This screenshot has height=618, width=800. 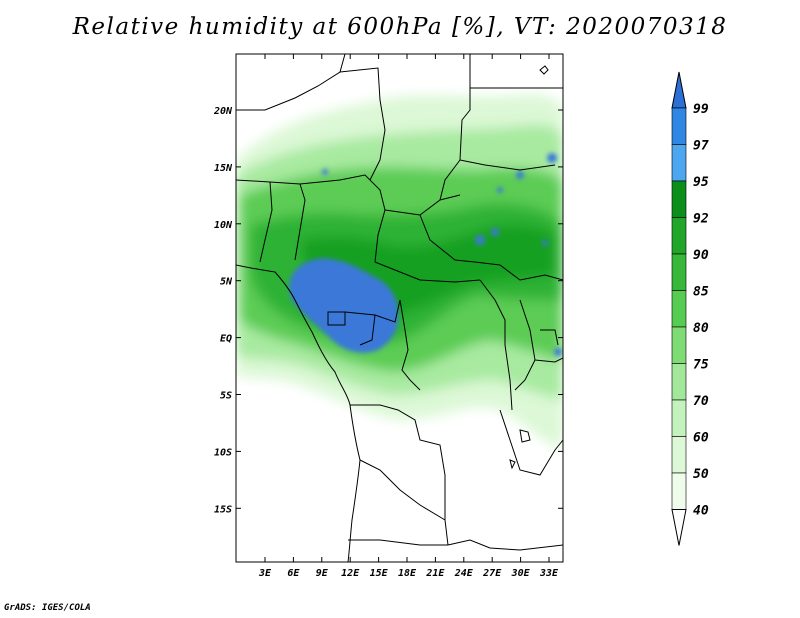 I want to click on colorbar-label: 60, so click(x=701, y=438).